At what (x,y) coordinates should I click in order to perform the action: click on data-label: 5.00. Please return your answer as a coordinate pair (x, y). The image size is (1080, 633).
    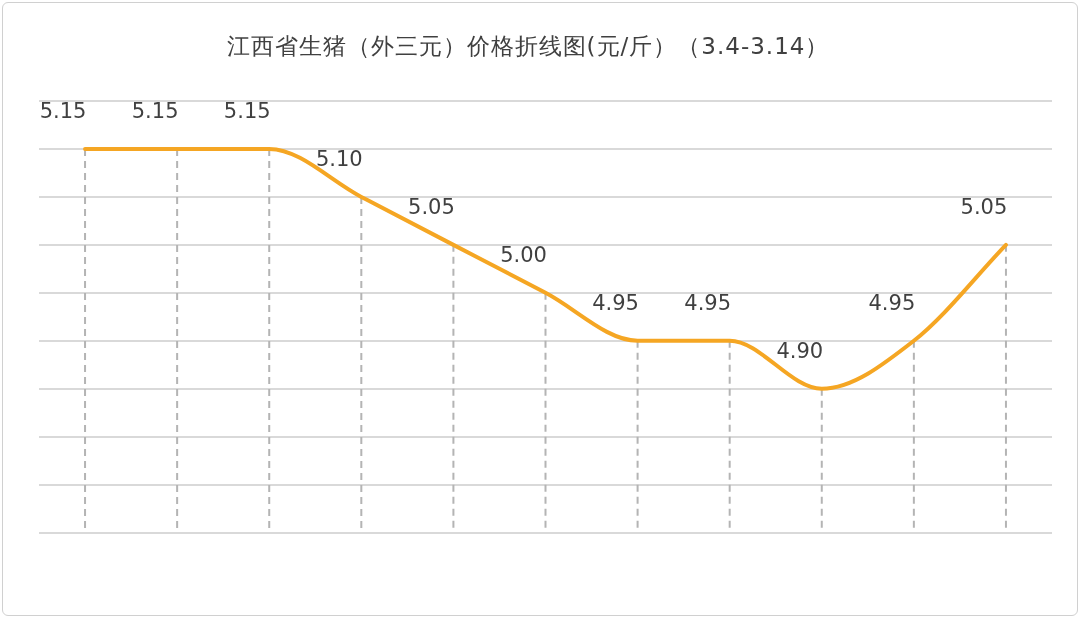
    Looking at the image, I should click on (523, 254).